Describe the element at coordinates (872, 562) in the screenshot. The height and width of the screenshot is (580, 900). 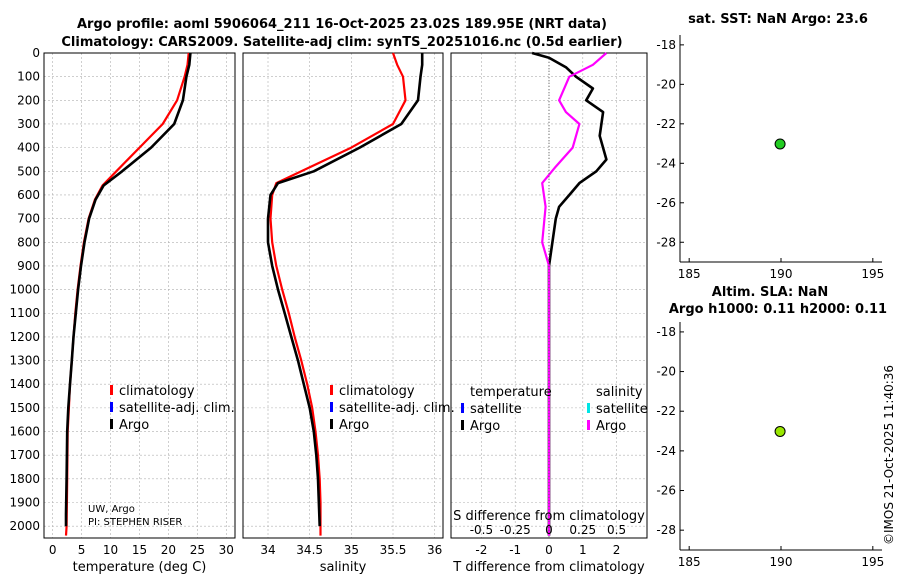
I see `x-tick-label: 195` at that location.